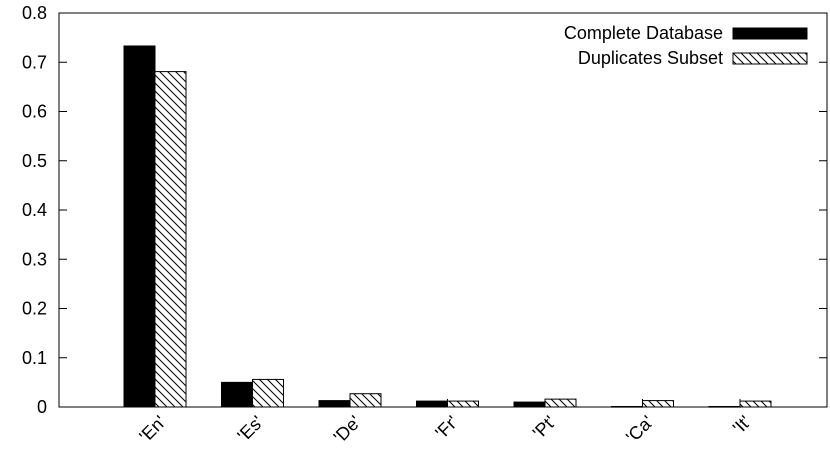 The image size is (830, 450). Describe the element at coordinates (650, 58) in the screenshot. I see `legend-label-1: Duplicates Subset` at that location.